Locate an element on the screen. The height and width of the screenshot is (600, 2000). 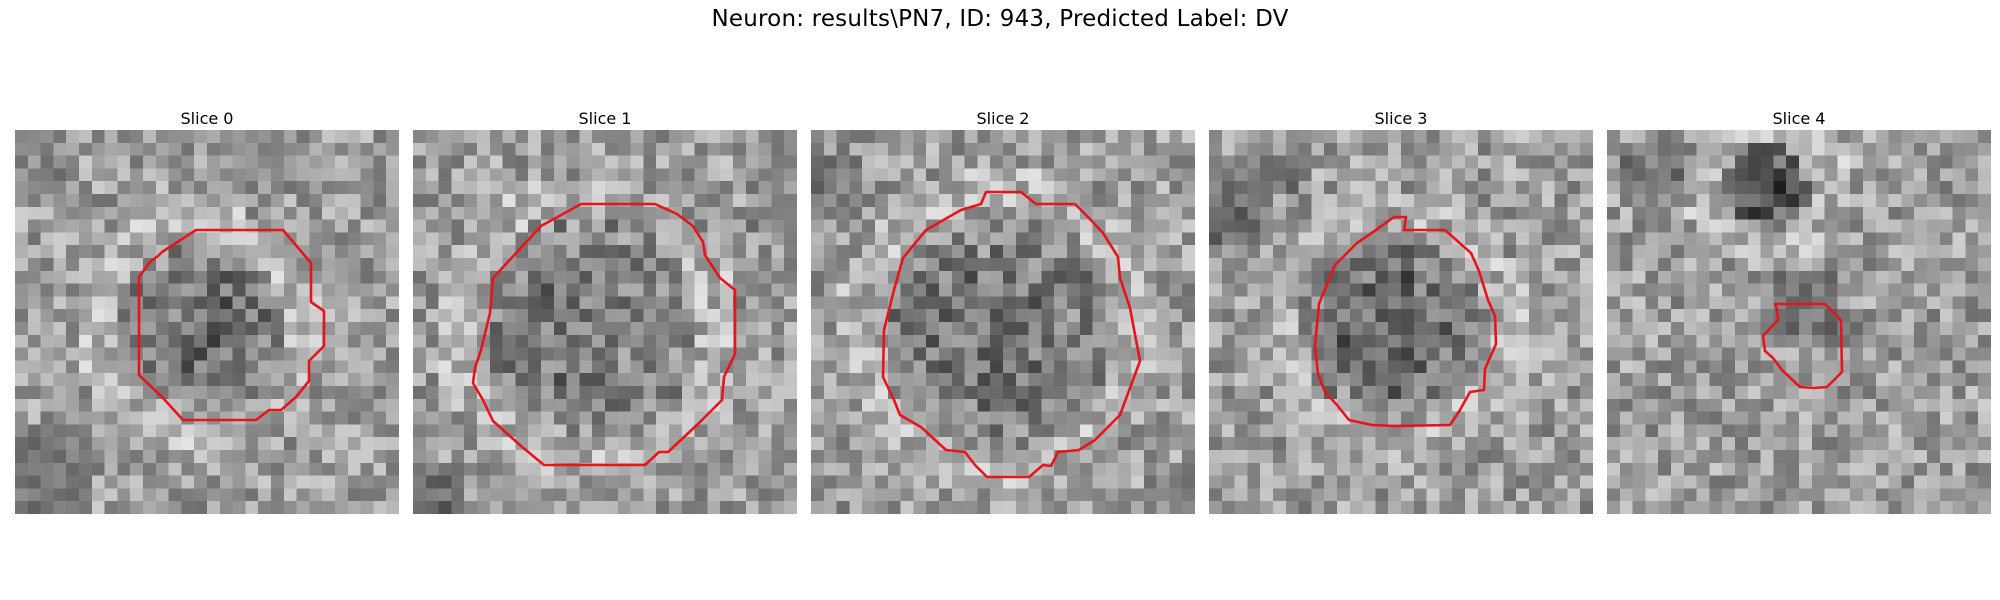
slice-panel-0: Slice 0 is located at coordinates (207, 311).